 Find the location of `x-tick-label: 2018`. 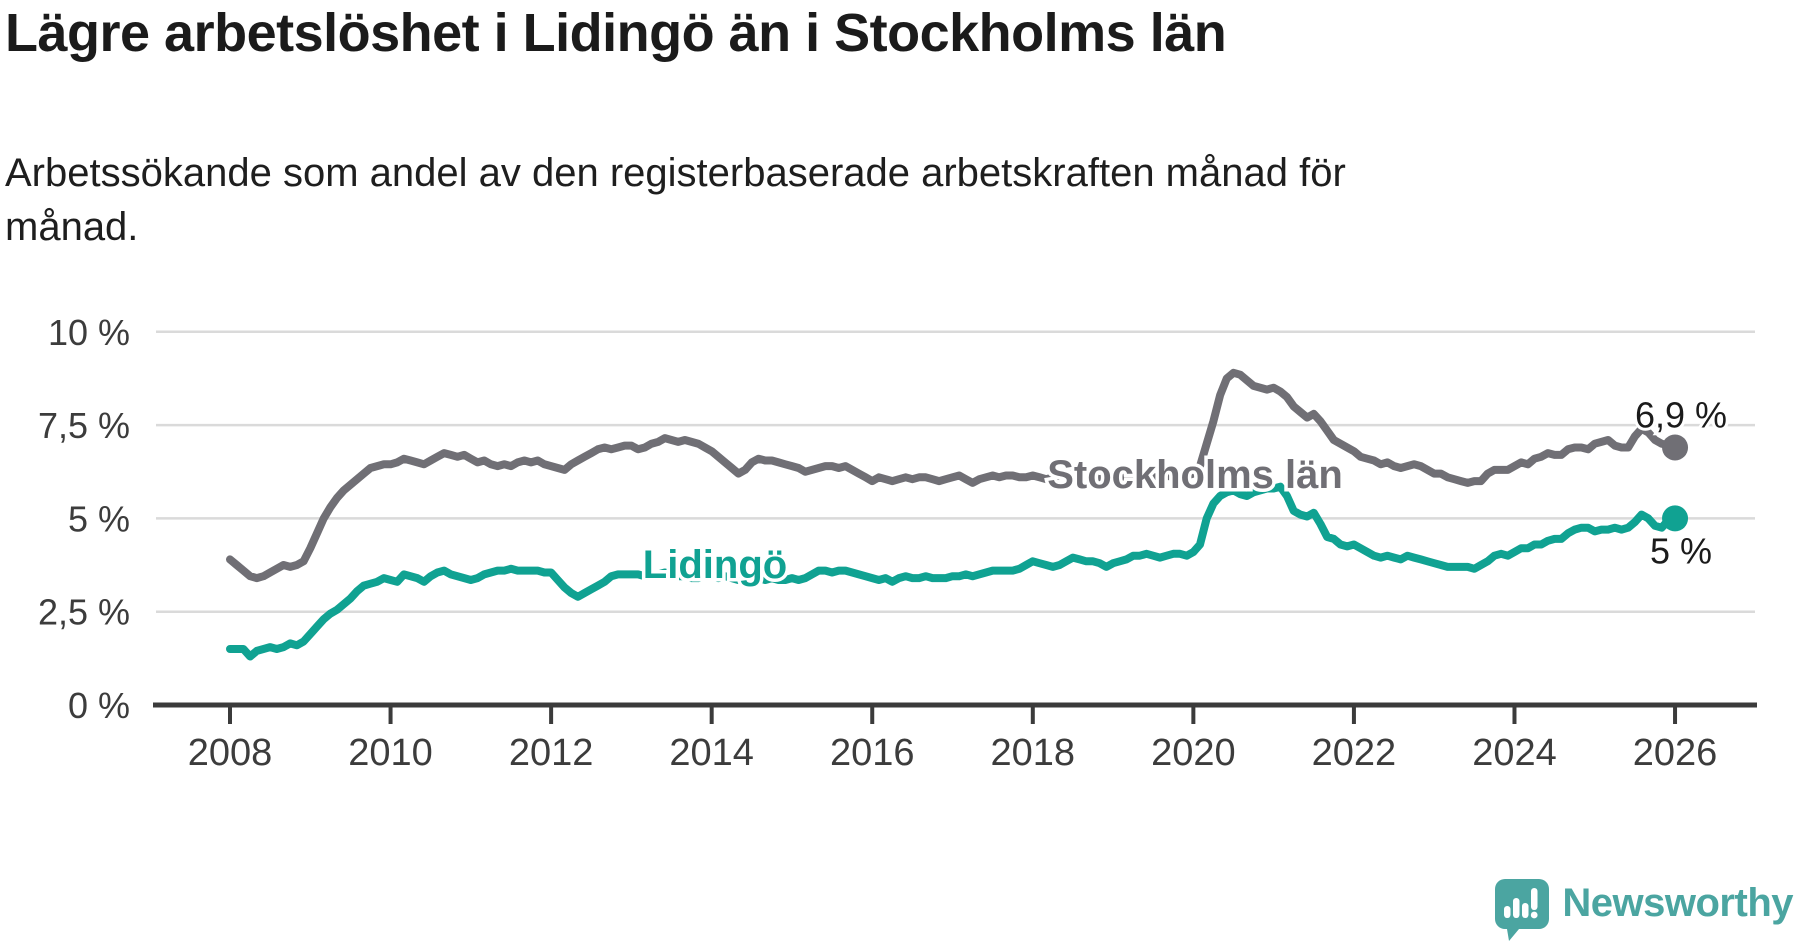

x-tick-label: 2018 is located at coordinates (1033, 753).